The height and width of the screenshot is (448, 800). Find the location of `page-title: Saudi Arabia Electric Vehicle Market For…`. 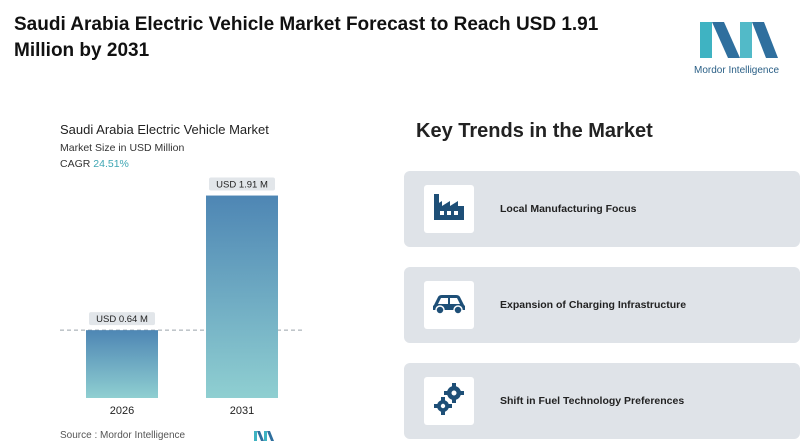

page-title: Saudi Arabia Electric Vehicle Market For… is located at coordinates (306, 37).